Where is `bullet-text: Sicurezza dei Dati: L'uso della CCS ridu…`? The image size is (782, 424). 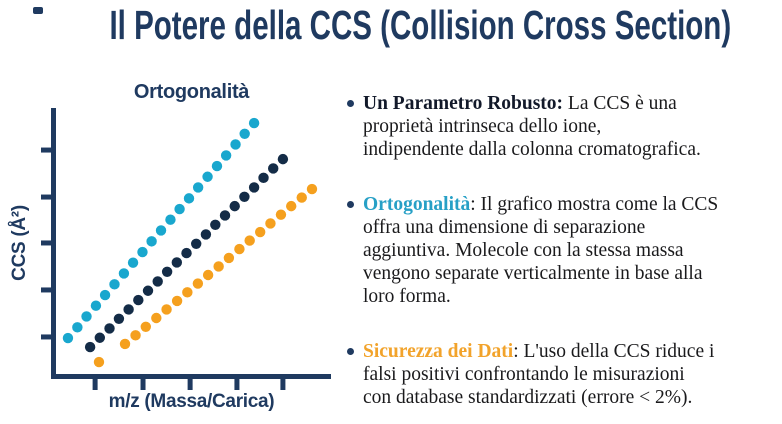
bullet-text: Sicurezza dei Dati: L'uso della CCS ridu… is located at coordinates (571, 374).